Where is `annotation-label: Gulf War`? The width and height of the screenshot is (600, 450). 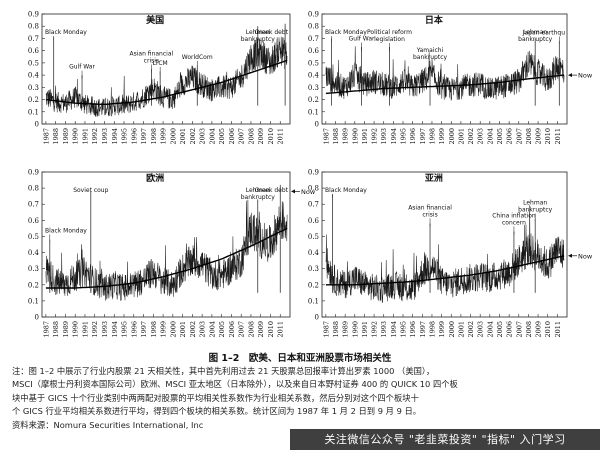
annotation-label: Gulf War is located at coordinates (82, 67).